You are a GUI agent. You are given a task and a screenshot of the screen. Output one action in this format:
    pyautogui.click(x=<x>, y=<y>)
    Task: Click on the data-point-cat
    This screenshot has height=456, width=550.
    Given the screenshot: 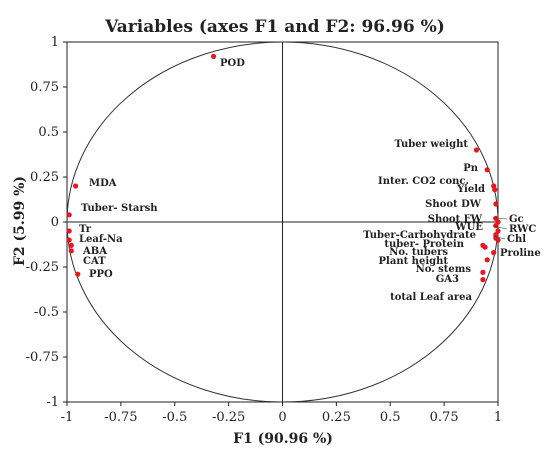 What is the action you would take?
    pyautogui.click(x=71, y=251)
    